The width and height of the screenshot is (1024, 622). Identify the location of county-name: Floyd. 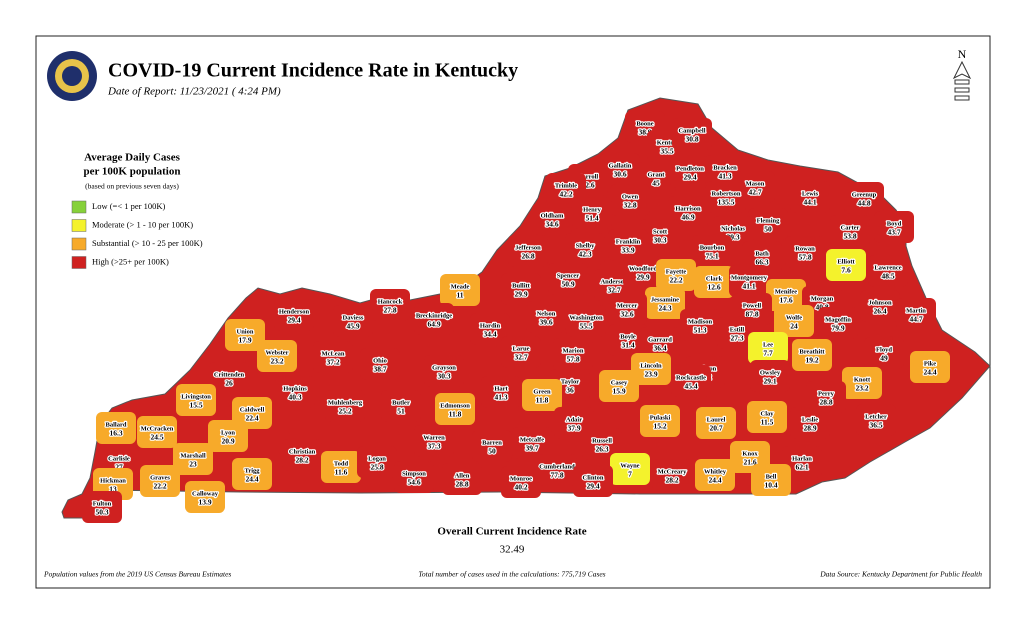
(884, 349).